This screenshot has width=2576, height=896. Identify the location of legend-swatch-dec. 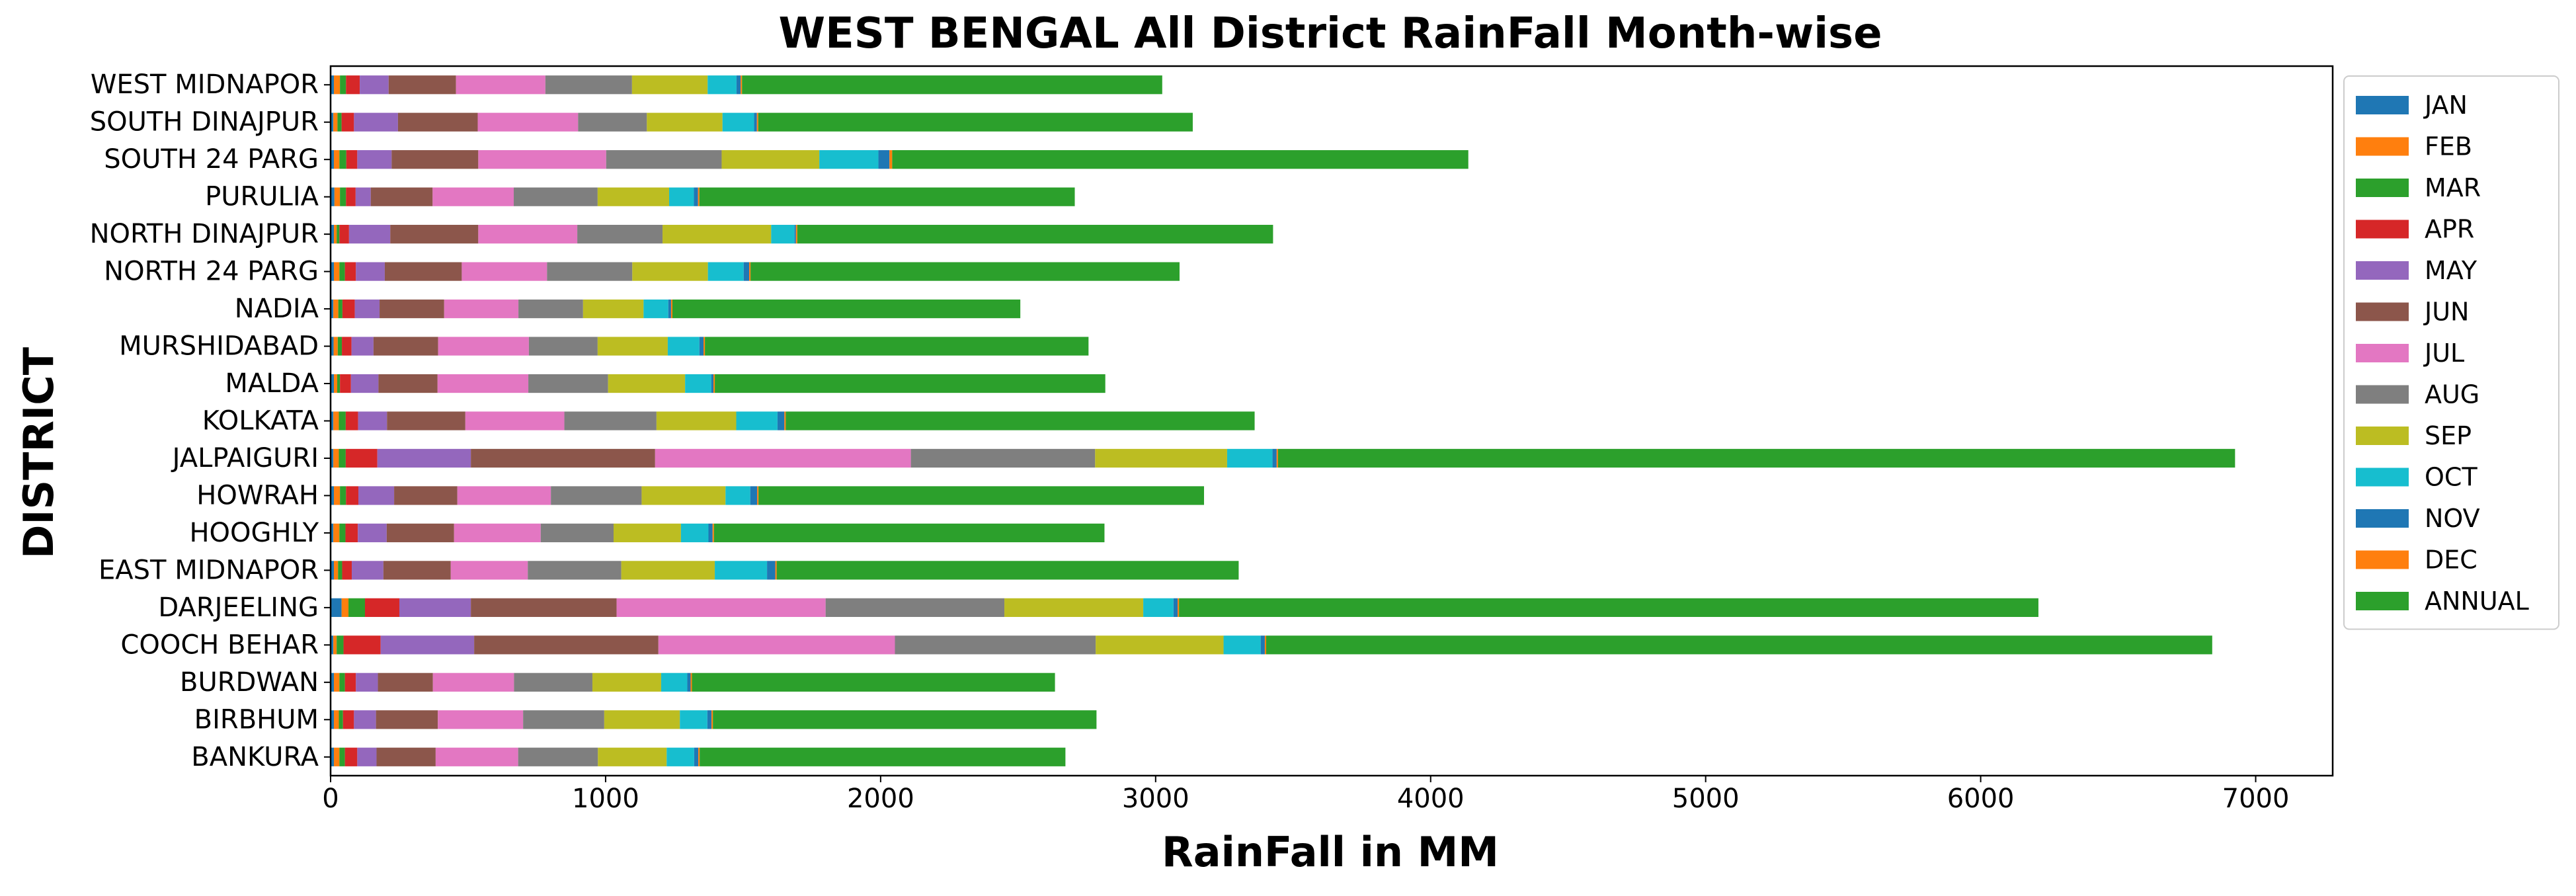
(2382, 559).